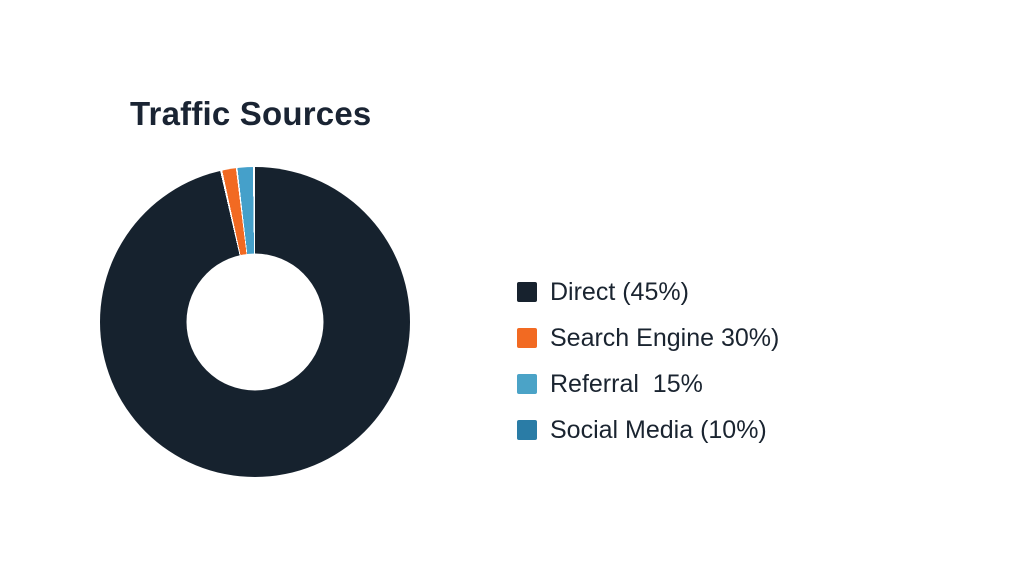 This screenshot has height=576, width=1024. Describe the element at coordinates (527, 430) in the screenshot. I see `legend-swatch-social-media` at that location.